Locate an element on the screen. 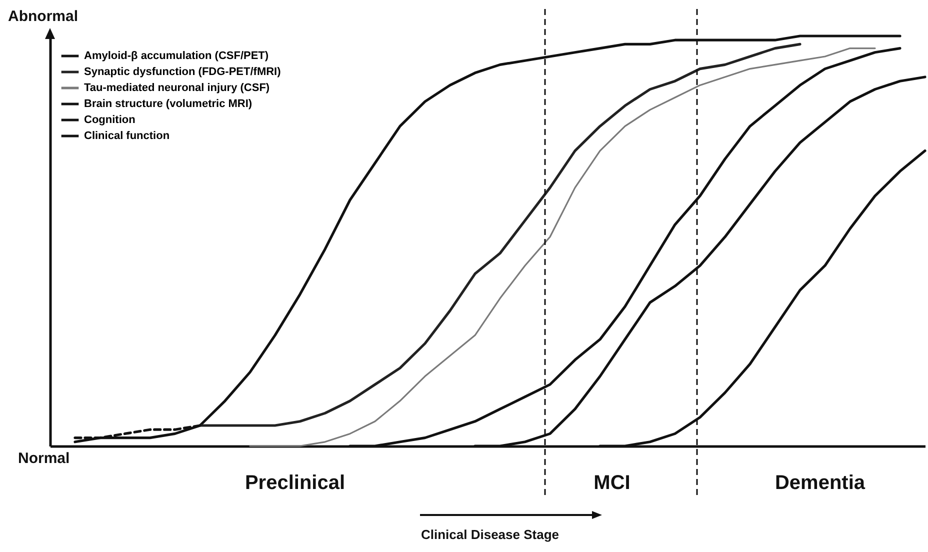 This screenshot has height=552, width=928. legend-label: Amyloid-β accumulation (CSF/PET) is located at coordinates (176, 56).